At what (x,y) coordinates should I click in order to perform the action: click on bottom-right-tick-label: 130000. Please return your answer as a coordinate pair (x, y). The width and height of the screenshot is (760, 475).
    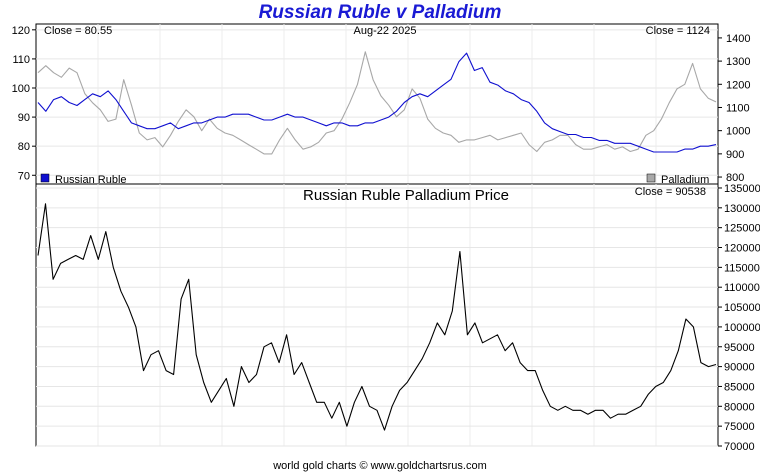
    Looking at the image, I should click on (742, 209).